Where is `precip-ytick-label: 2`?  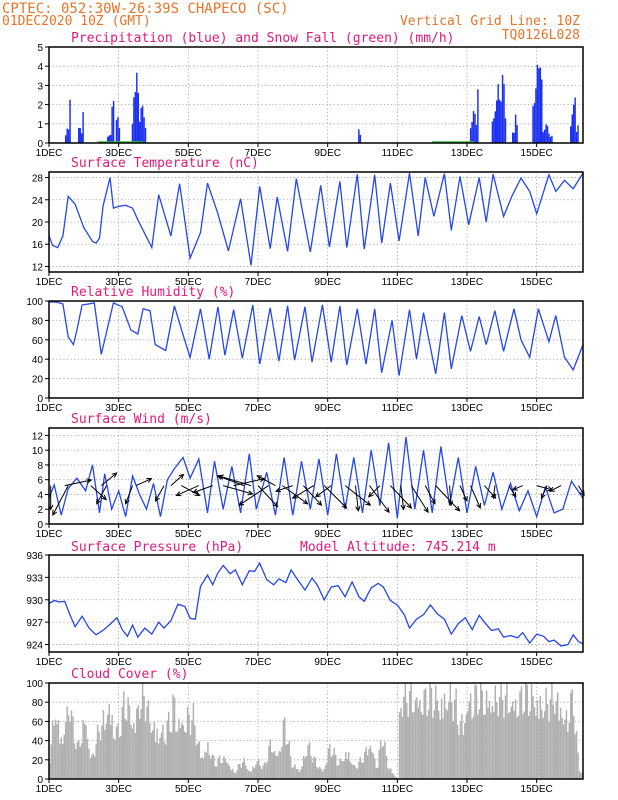
precip-ytick-label: 2 is located at coordinates (40, 106).